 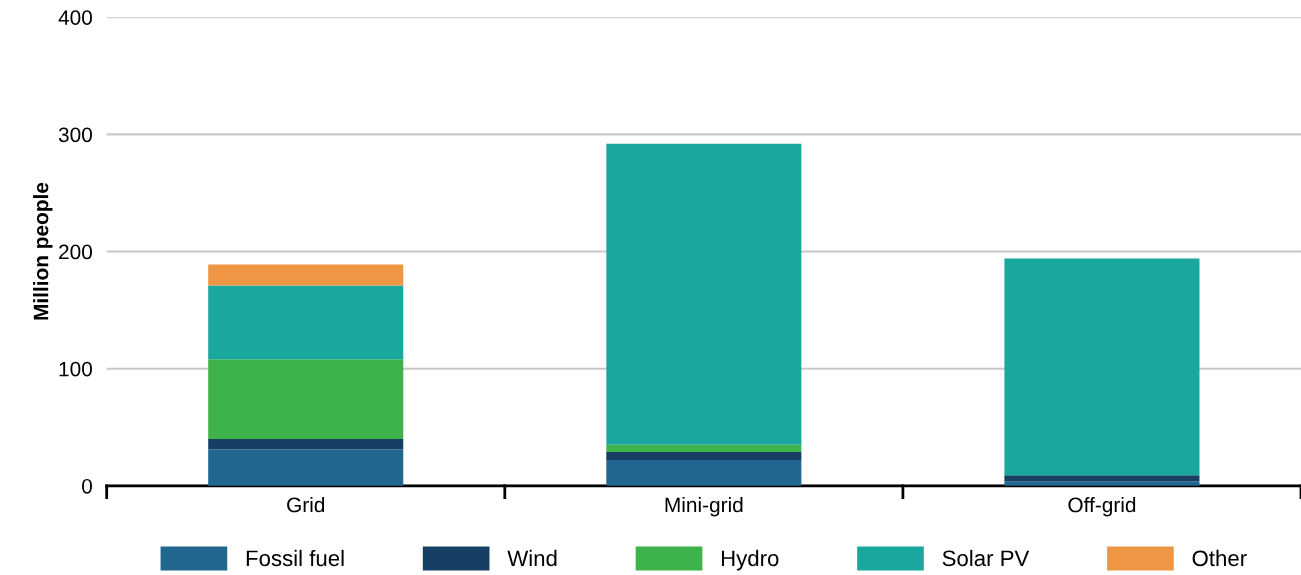 What do you see at coordinates (75, 17) in the screenshot?
I see `y-tick-label: 400` at bounding box center [75, 17].